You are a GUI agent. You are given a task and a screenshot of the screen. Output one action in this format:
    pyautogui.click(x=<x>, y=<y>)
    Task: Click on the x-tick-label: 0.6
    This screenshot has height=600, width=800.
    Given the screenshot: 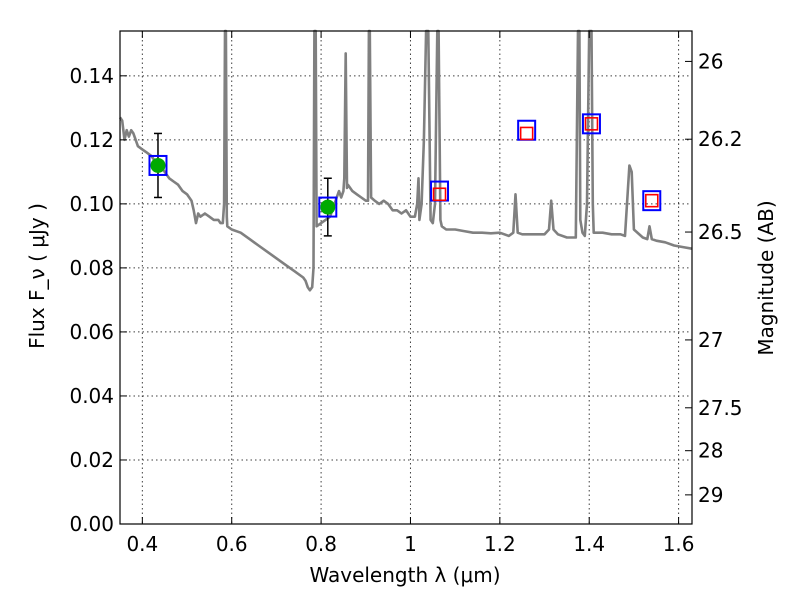 What is the action you would take?
    pyautogui.click(x=232, y=544)
    